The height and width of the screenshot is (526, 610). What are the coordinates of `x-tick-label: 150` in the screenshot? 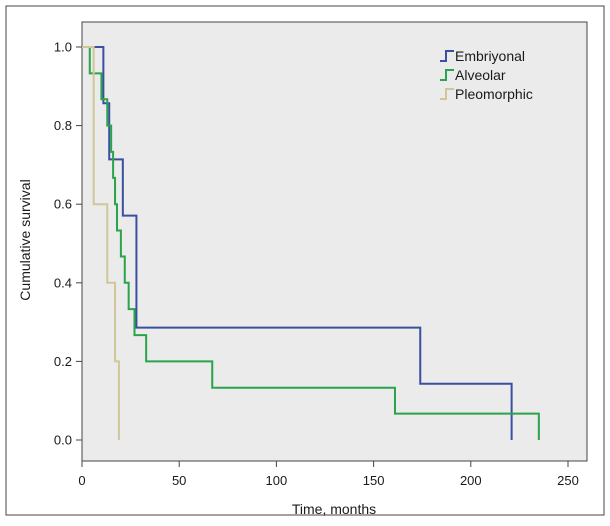 It's located at (374, 480).